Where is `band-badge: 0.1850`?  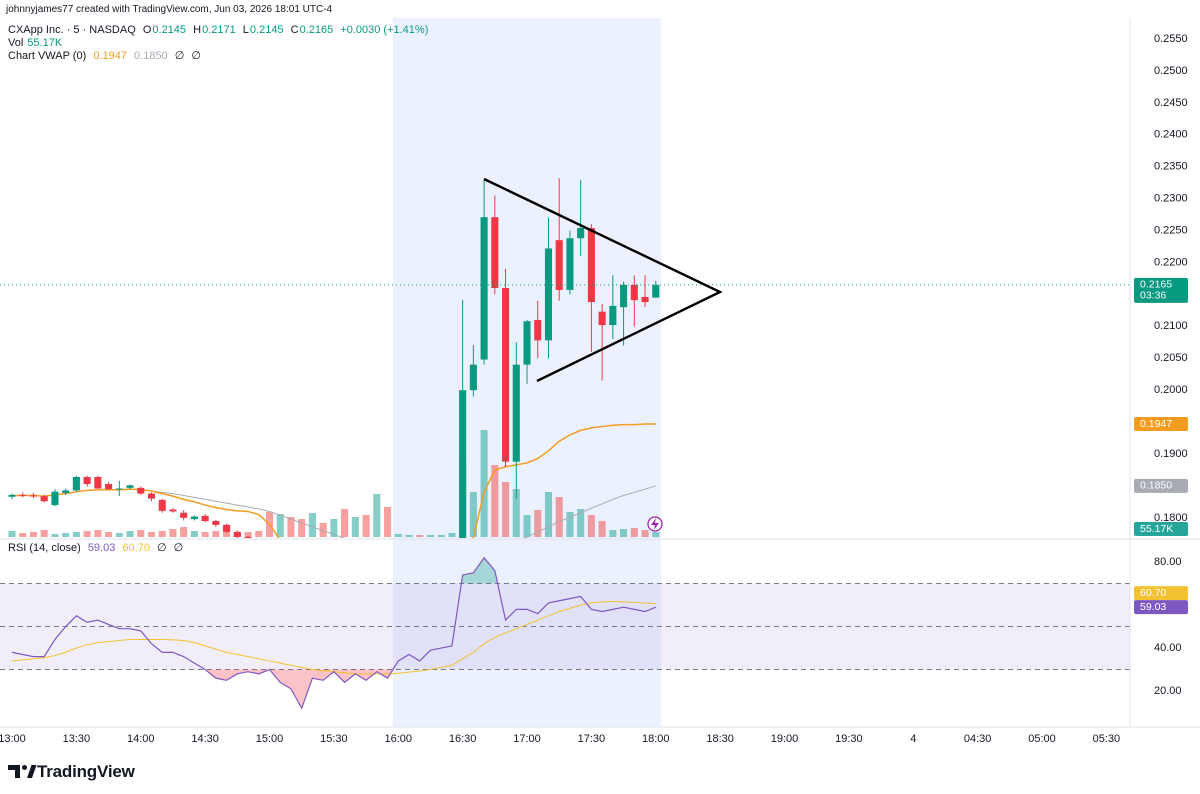 band-badge: 0.1850 is located at coordinates (1156, 486).